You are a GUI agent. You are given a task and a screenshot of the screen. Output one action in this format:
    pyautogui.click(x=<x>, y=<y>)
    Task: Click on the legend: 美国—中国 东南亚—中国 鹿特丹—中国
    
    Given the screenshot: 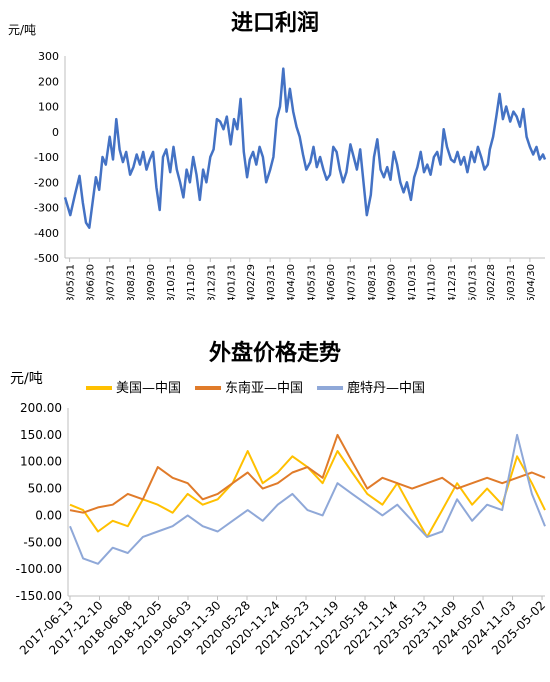 What is the action you would take?
    pyautogui.click(x=255, y=388)
    